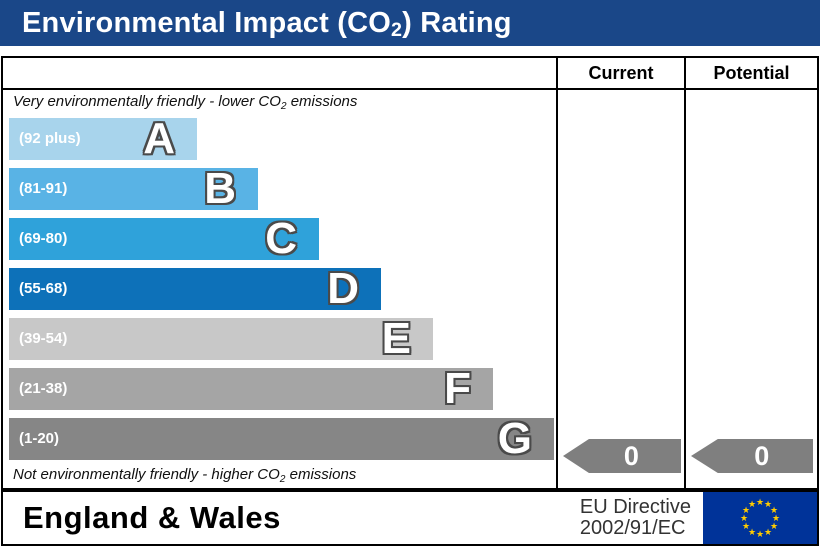 This screenshot has height=547, width=820. I want to click on table-header-row: Current Potential, so click(410, 74).